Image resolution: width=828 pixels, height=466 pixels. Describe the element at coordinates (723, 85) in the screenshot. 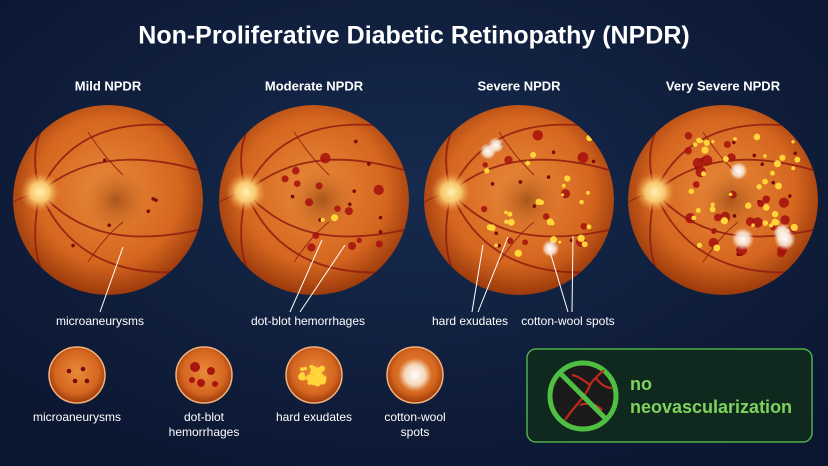

I see `stage-label: Very Severe NPDR` at that location.